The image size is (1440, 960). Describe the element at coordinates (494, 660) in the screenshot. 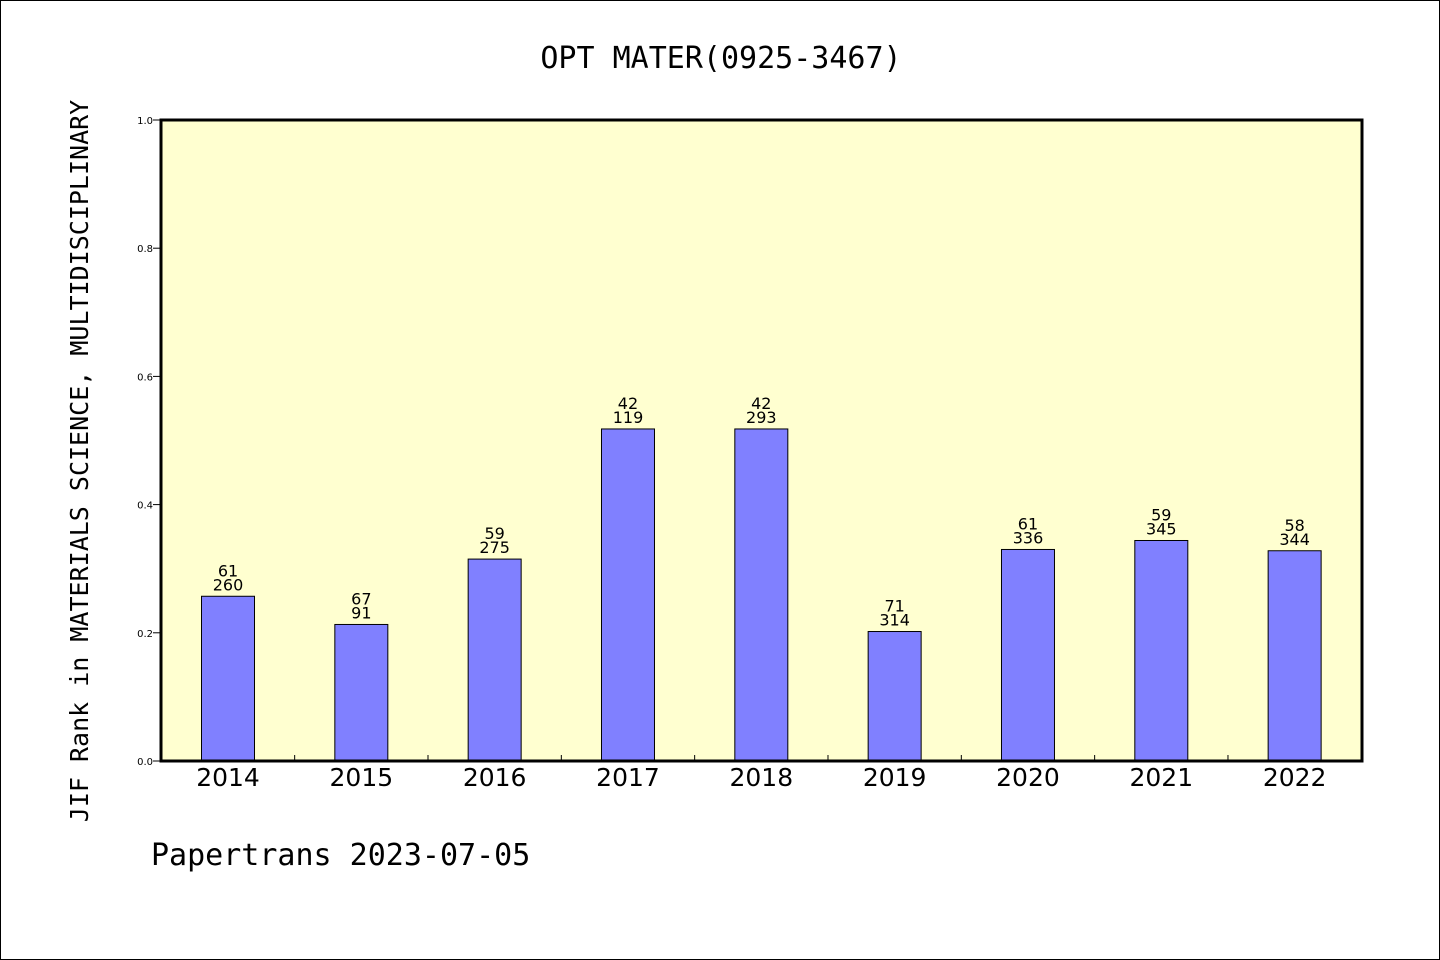

I see `bar-2016` at that location.